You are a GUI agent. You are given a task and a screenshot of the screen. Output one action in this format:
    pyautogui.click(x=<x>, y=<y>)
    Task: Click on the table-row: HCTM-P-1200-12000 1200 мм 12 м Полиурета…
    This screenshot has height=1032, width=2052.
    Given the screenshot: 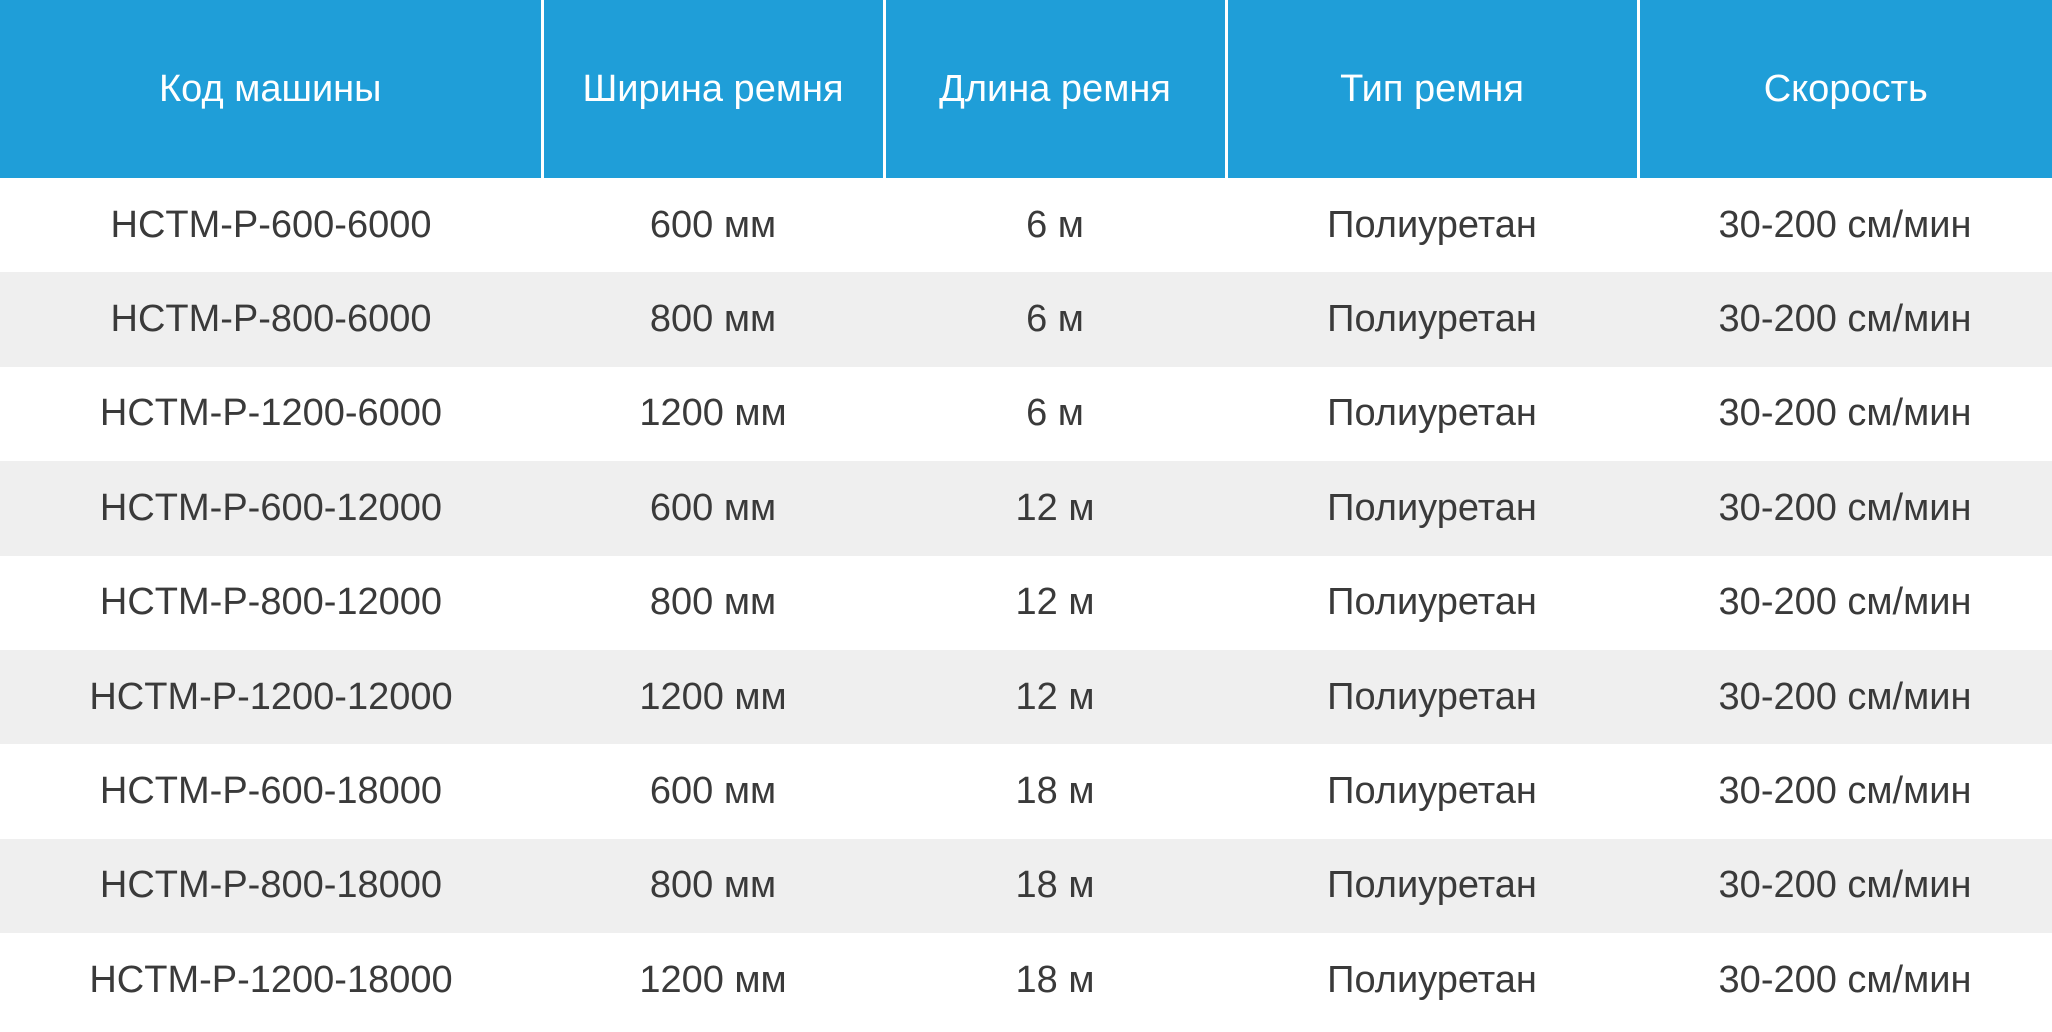 What is the action you would take?
    pyautogui.click(x=1026, y=697)
    